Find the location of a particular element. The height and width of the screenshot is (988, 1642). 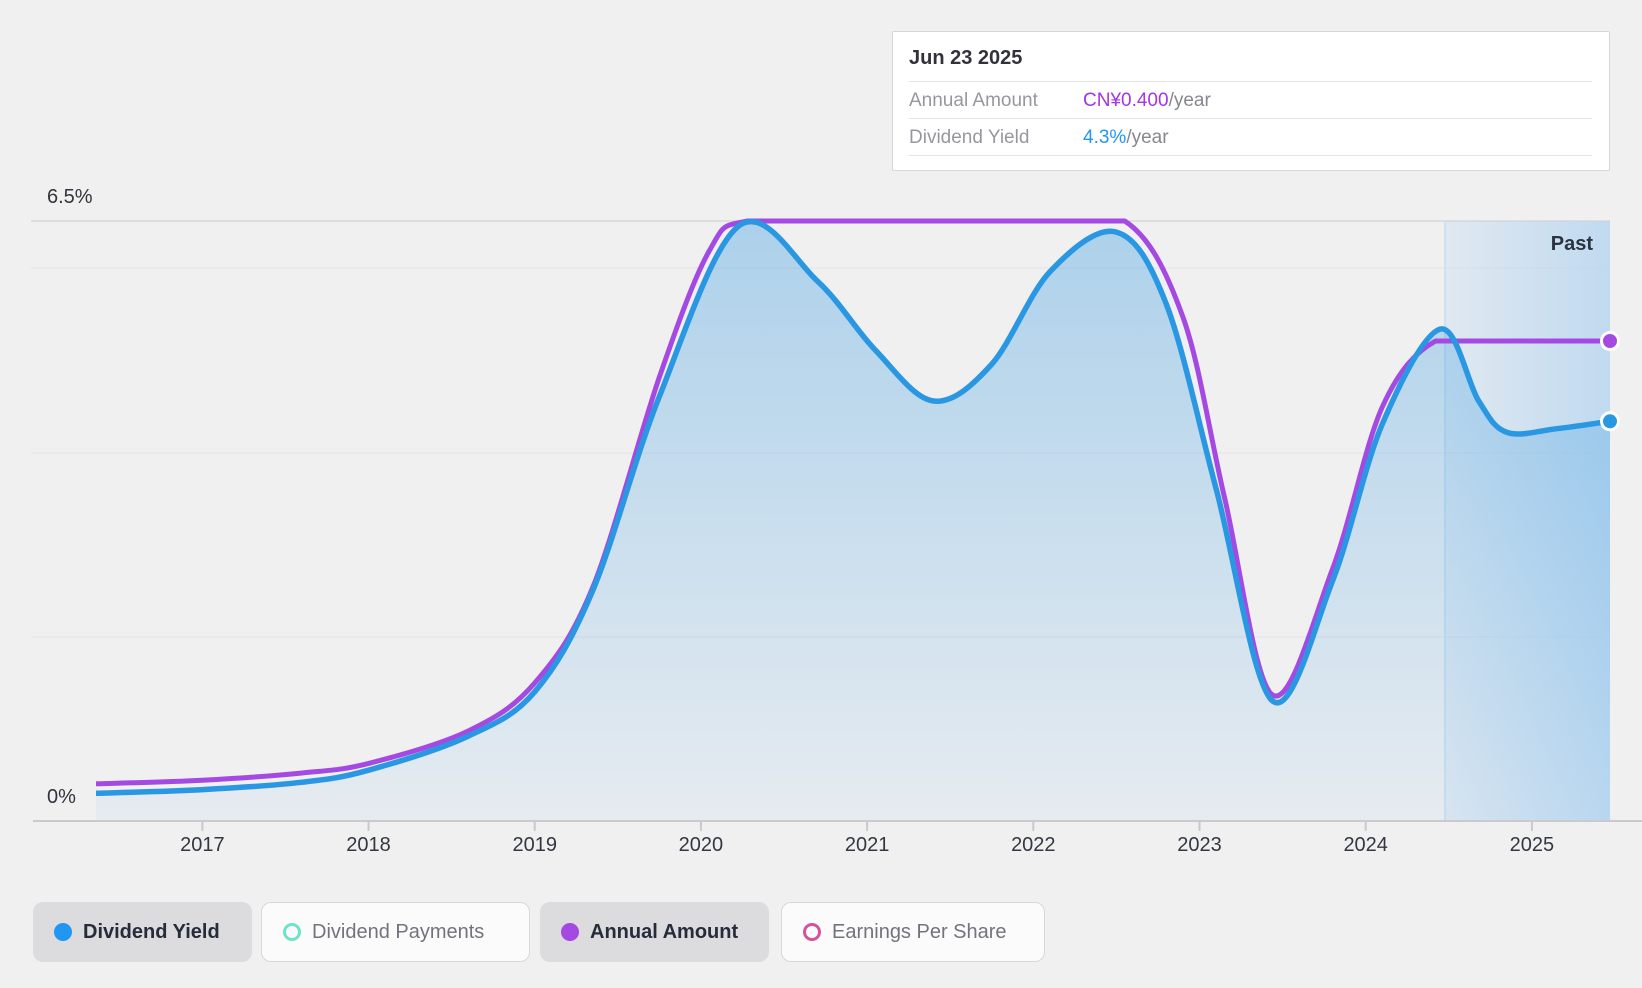

x-axis-label: 2025 is located at coordinates (1532, 845).